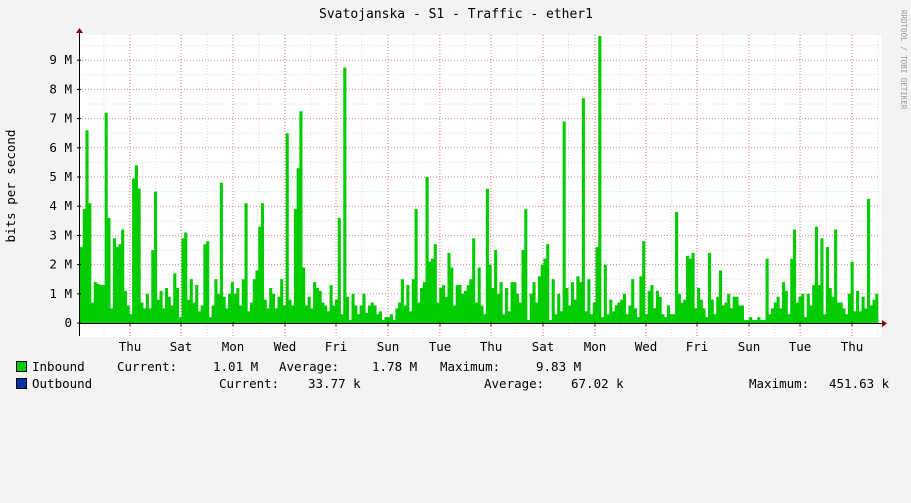 The image size is (911, 503). What do you see at coordinates (60, 176) in the screenshot?
I see `y-tick-label: 5 M` at bounding box center [60, 176].